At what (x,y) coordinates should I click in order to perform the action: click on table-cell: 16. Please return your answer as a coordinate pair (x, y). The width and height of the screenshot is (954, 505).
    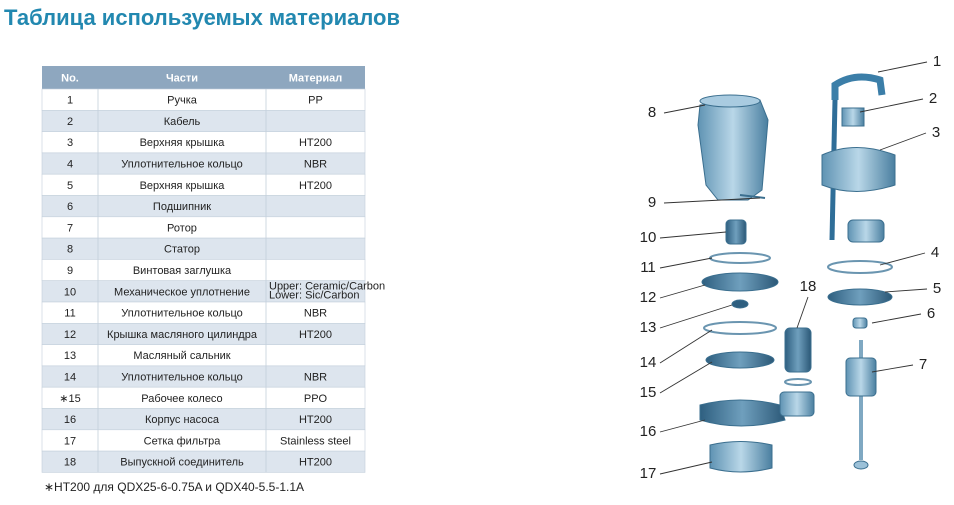
    Looking at the image, I should click on (70, 420).